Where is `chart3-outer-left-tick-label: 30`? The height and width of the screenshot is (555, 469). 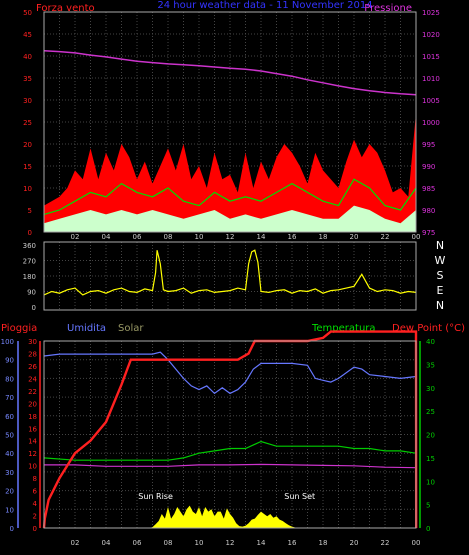
chart3-outer-left-tick-label: 30 is located at coordinates (9, 473).